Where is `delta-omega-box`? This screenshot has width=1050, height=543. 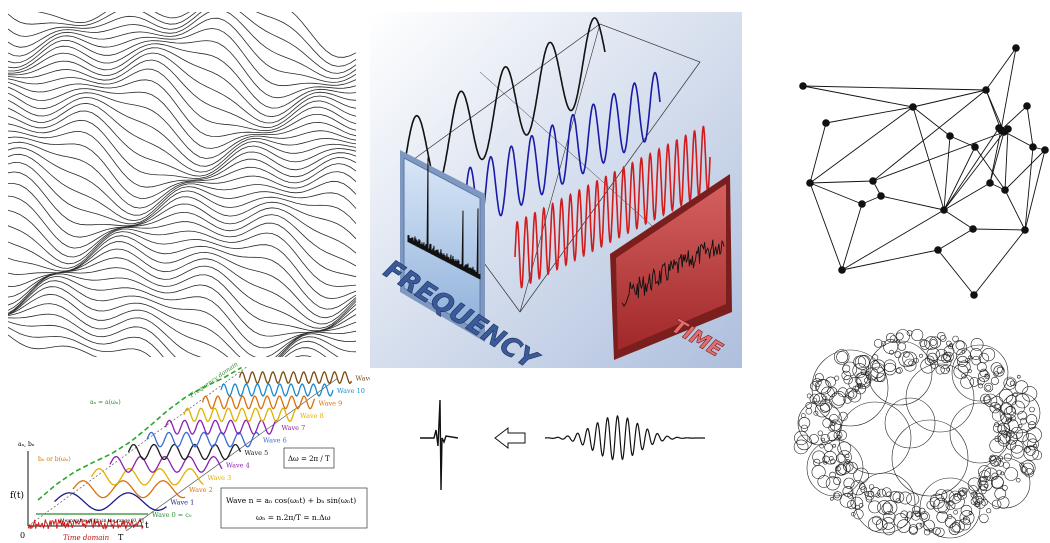 delta-omega-box is located at coordinates (309, 458).